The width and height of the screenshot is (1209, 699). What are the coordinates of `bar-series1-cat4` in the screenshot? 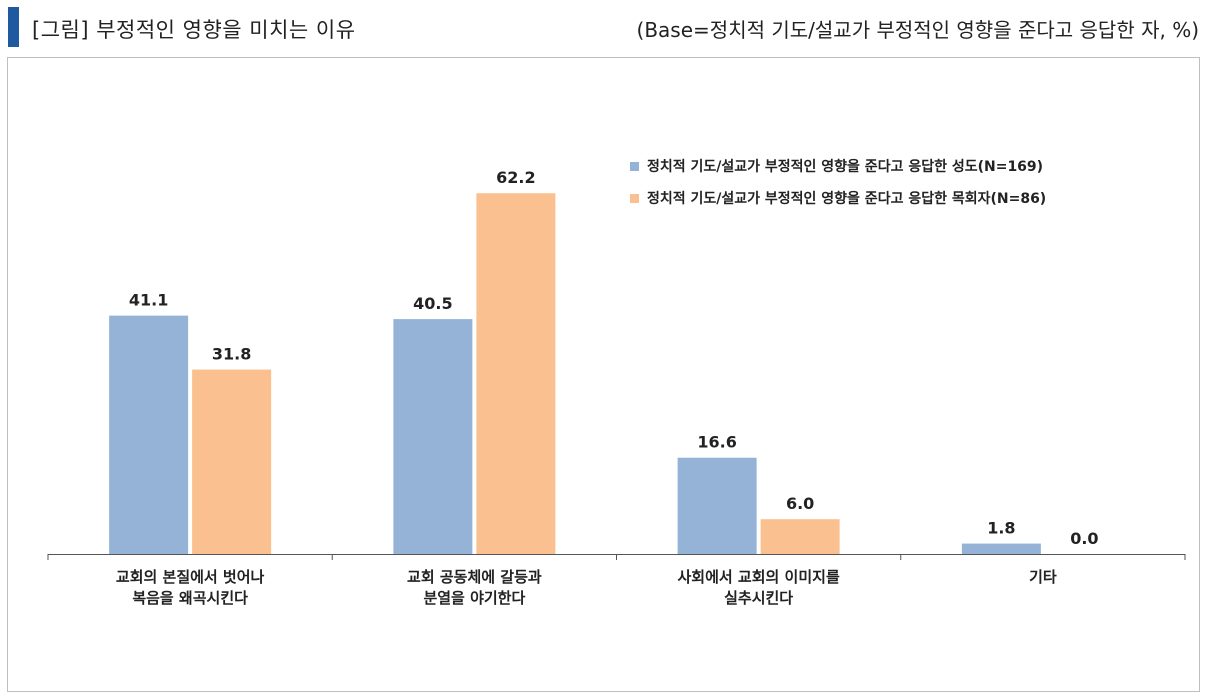 It's located at (1001, 548).